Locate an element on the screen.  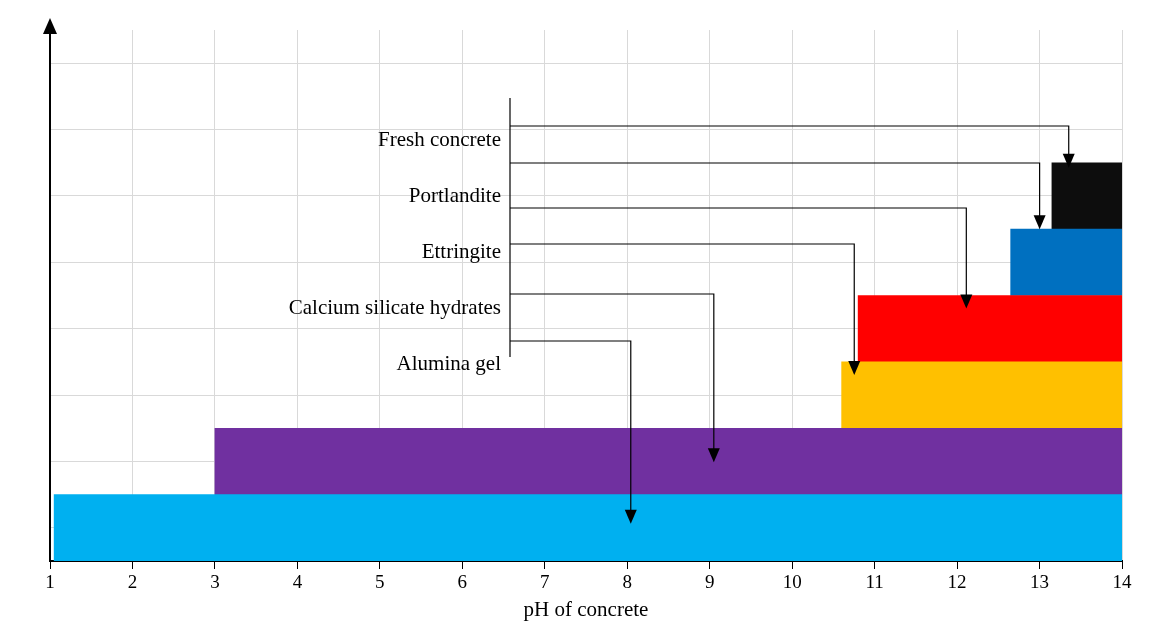
x-axis-title: pH of concrete is located at coordinates (586, 608).